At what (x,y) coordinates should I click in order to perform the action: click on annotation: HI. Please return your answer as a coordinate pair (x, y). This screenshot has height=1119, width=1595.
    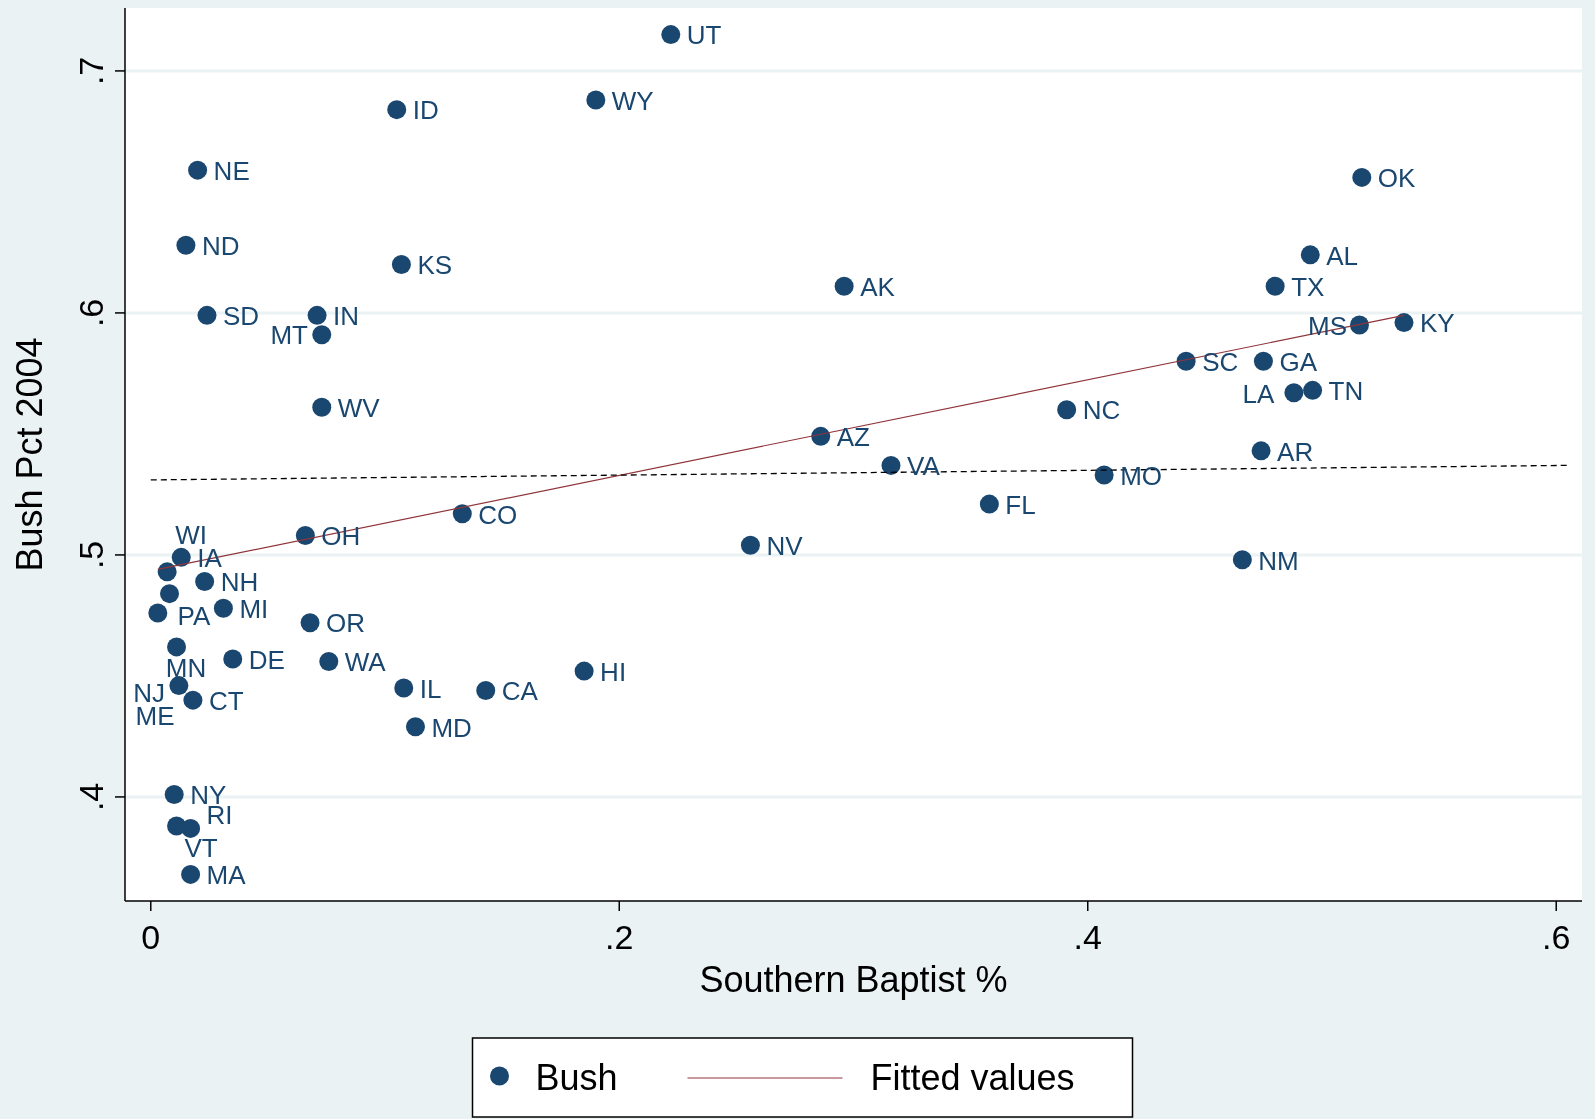
    Looking at the image, I should click on (613, 671).